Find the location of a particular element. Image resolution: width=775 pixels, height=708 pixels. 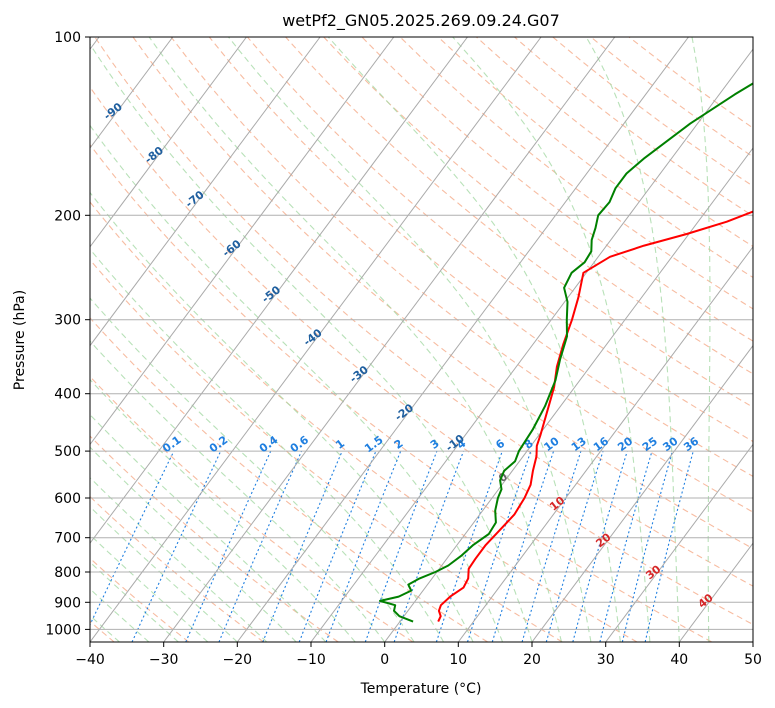

x-tick-label: −10 is located at coordinates (311, 660).